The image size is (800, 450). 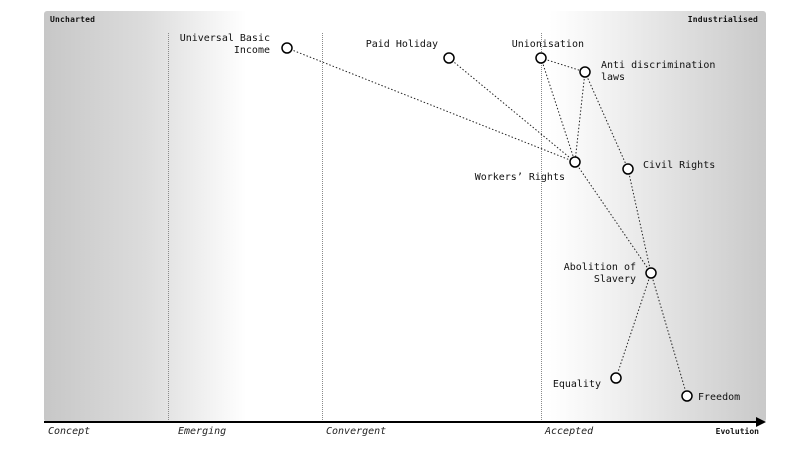 I want to click on node-antidisc, so click(x=585, y=72).